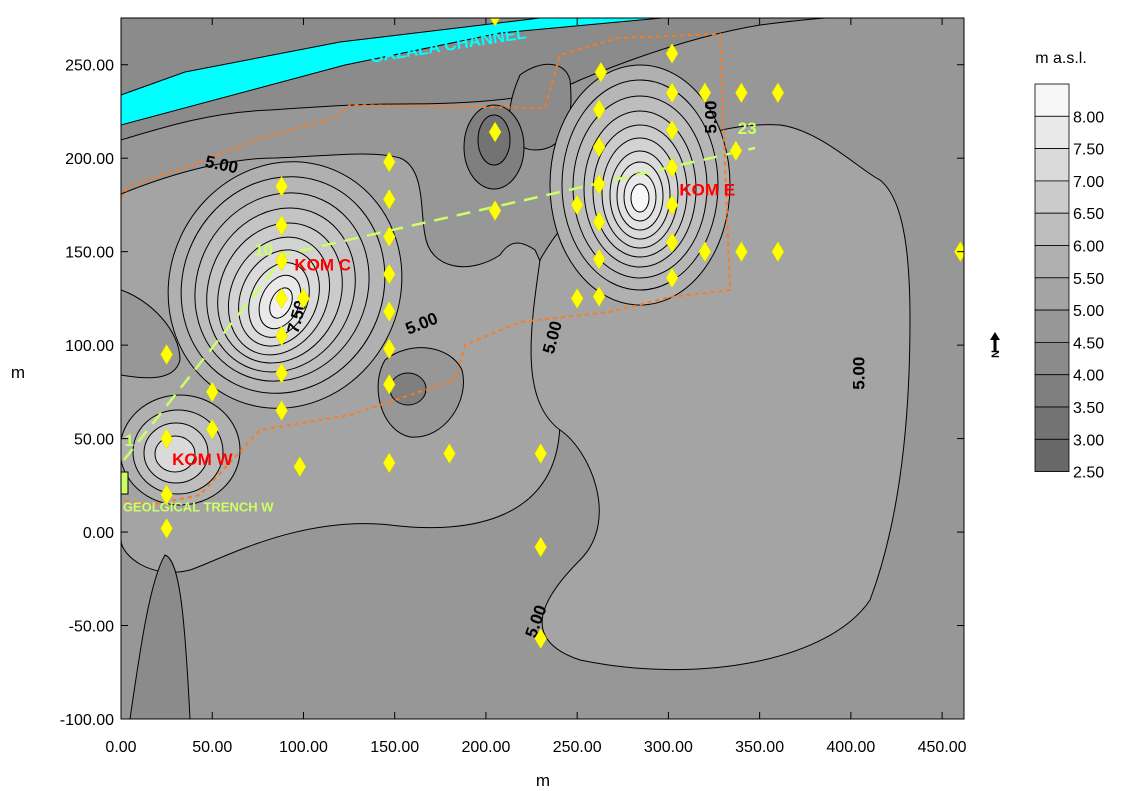  I want to click on y-tick-label: 0.00, so click(98, 533).